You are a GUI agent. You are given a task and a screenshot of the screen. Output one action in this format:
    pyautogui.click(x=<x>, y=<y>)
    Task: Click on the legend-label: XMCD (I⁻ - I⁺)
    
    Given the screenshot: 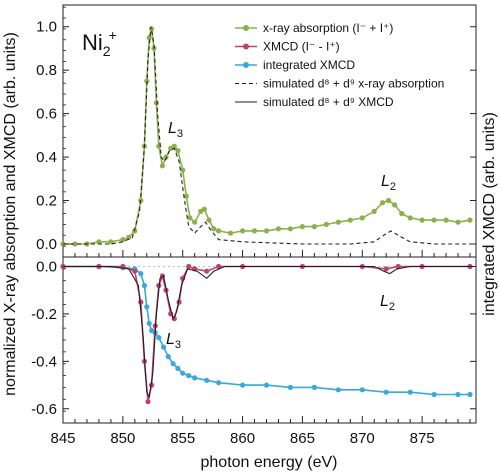 What is the action you would take?
    pyautogui.click(x=301, y=47)
    